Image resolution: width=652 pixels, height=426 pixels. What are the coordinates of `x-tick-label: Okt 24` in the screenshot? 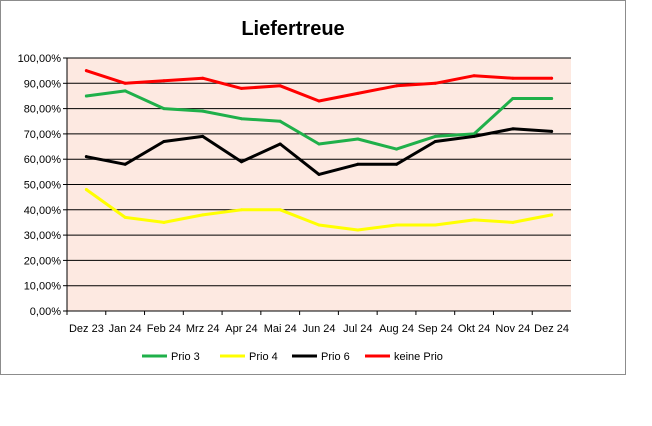 It's located at (474, 329).